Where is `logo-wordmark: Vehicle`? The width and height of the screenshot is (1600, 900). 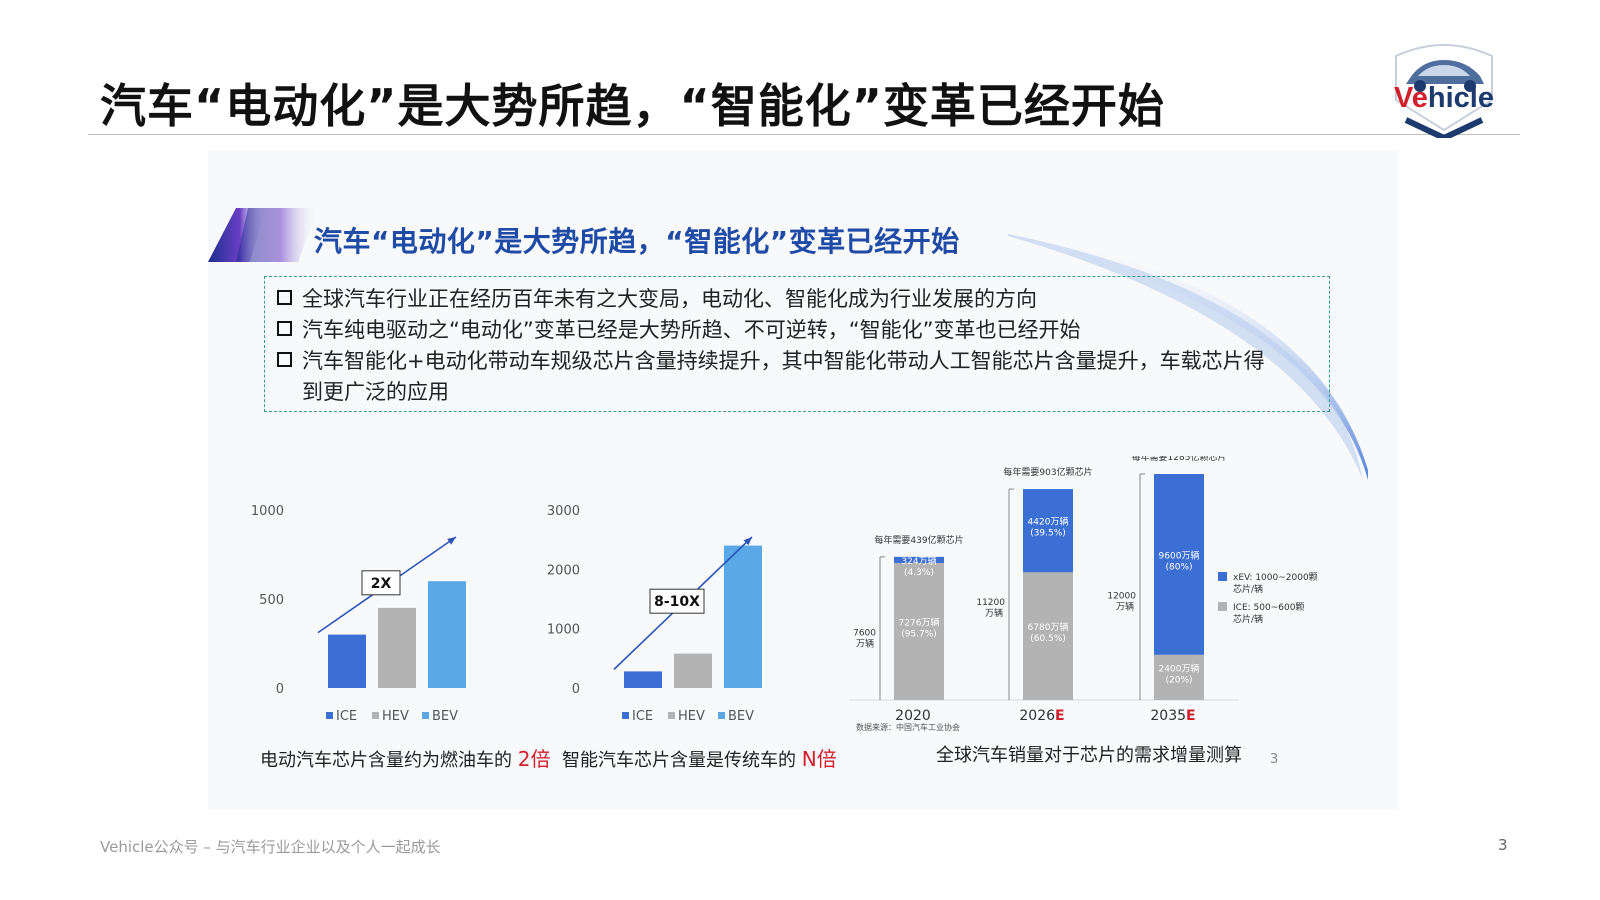 logo-wordmark: Vehicle is located at coordinates (1444, 98).